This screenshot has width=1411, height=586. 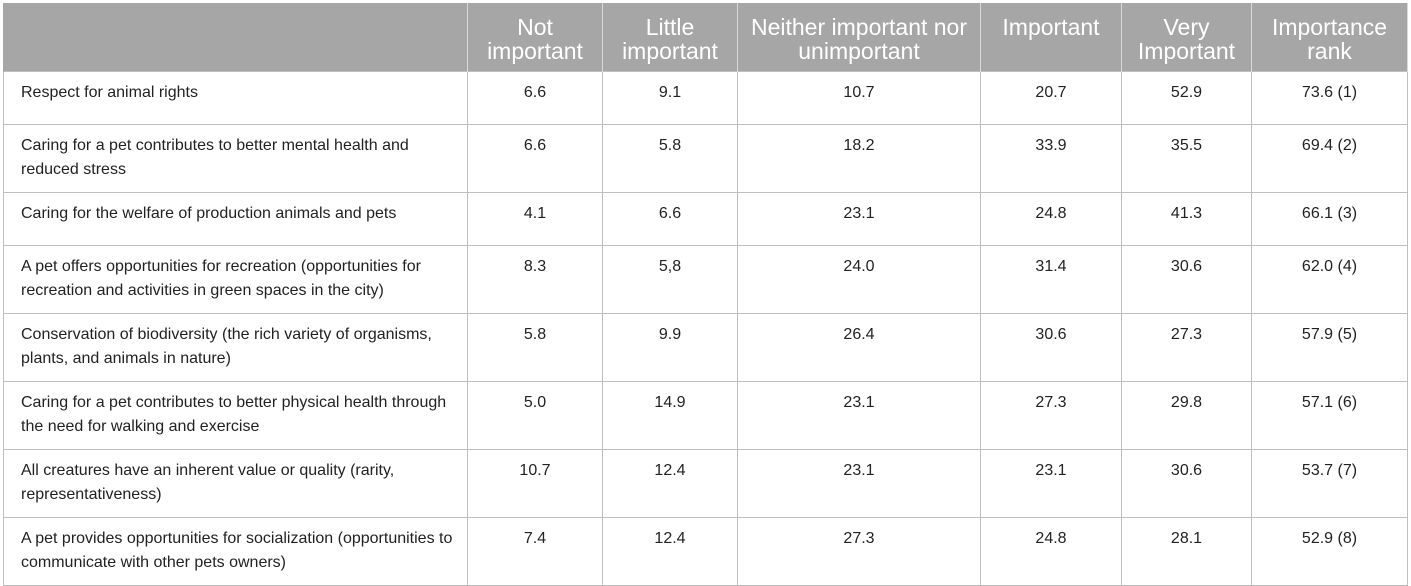 What do you see at coordinates (1186, 347) in the screenshot?
I see `cell-very-important: 27.3` at bounding box center [1186, 347].